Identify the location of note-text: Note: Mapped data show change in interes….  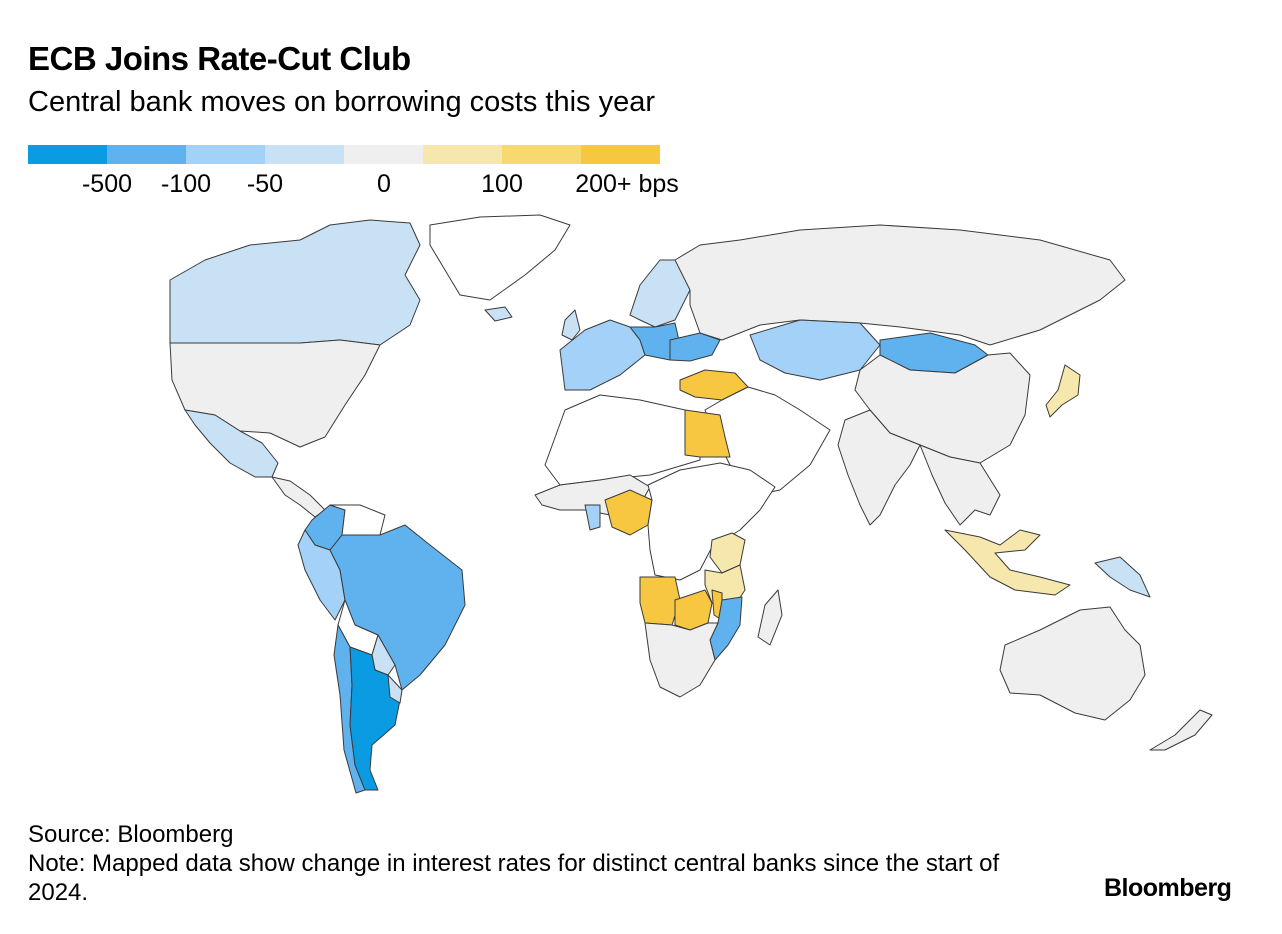
(514, 878).